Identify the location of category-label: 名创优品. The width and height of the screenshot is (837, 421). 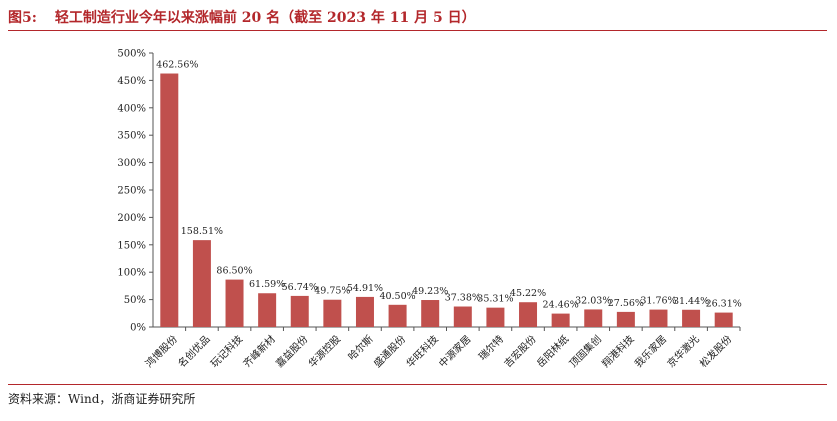
(193, 350).